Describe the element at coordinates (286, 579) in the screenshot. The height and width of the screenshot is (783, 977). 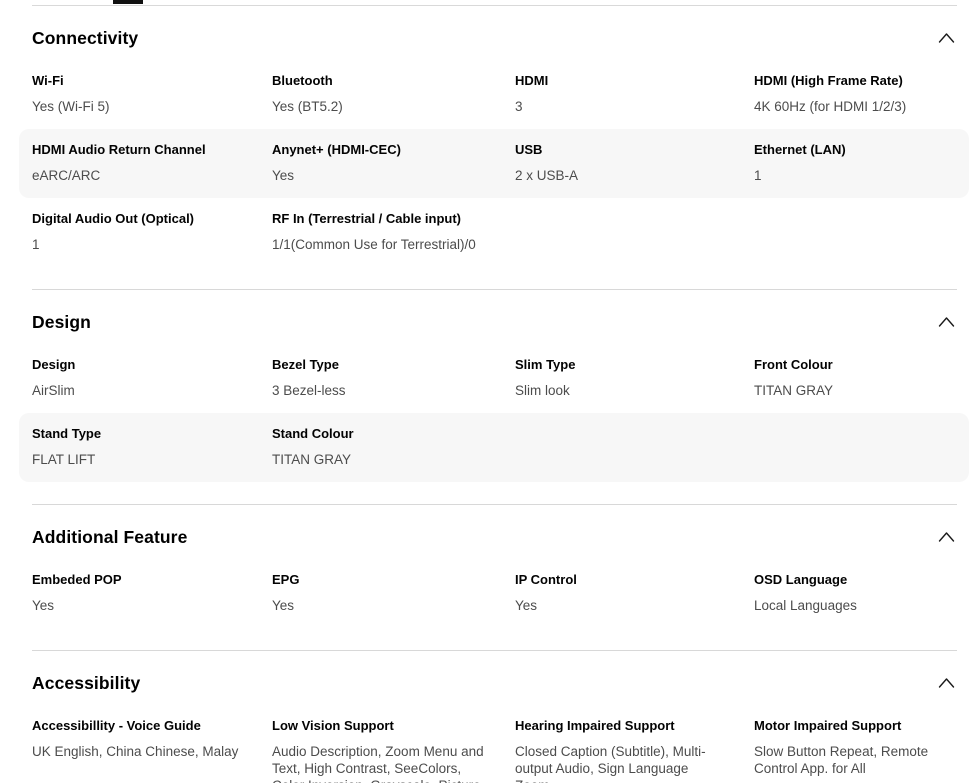
I see `spec-label: EPG` at that location.